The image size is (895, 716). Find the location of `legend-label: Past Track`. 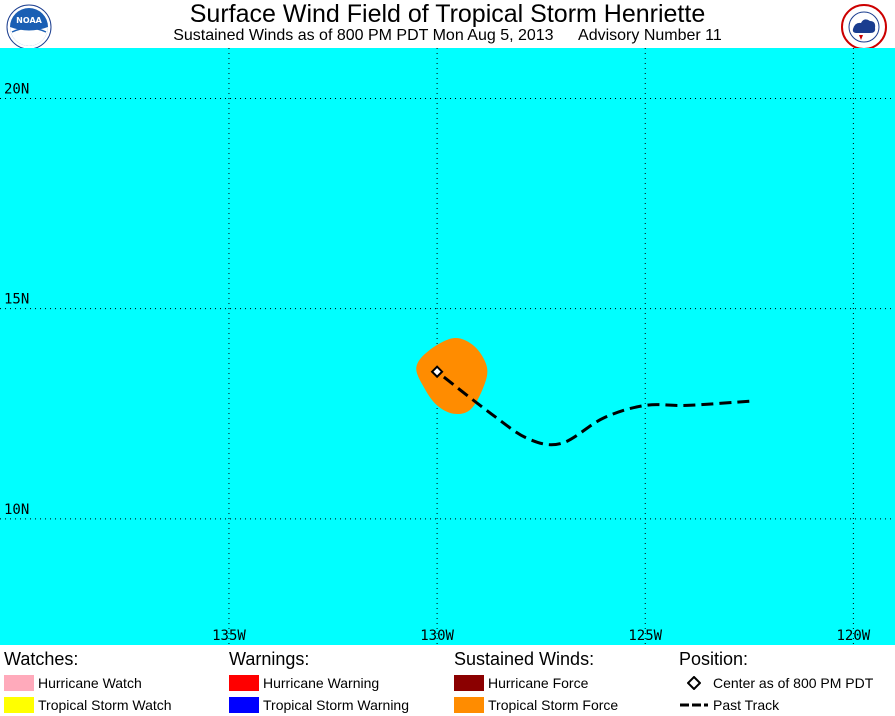

legend-label: Past Track is located at coordinates (746, 705).